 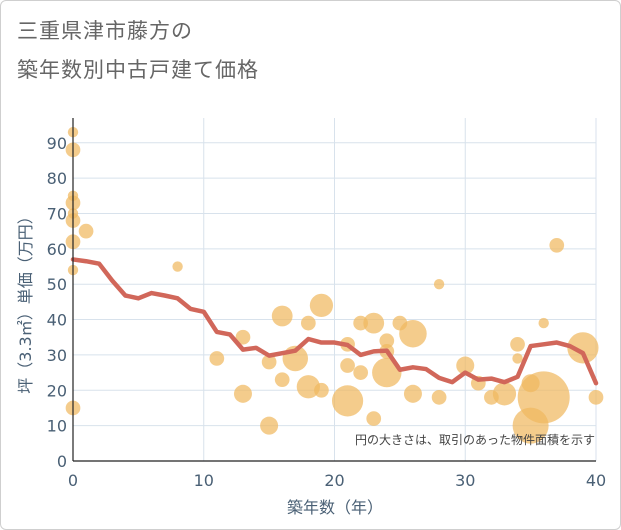 I want to click on y-tick-label: 20, so click(x=57, y=390).